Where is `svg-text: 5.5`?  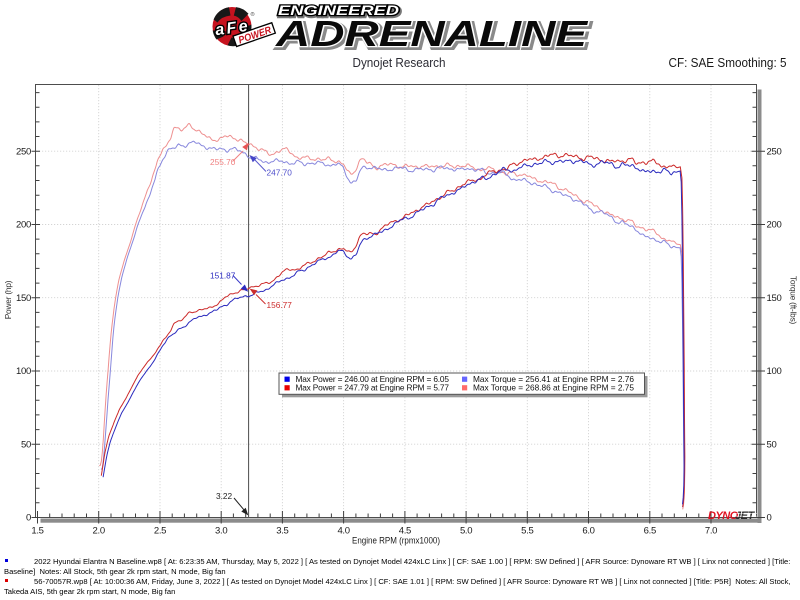 svg-text: 5.5 is located at coordinates (527, 531).